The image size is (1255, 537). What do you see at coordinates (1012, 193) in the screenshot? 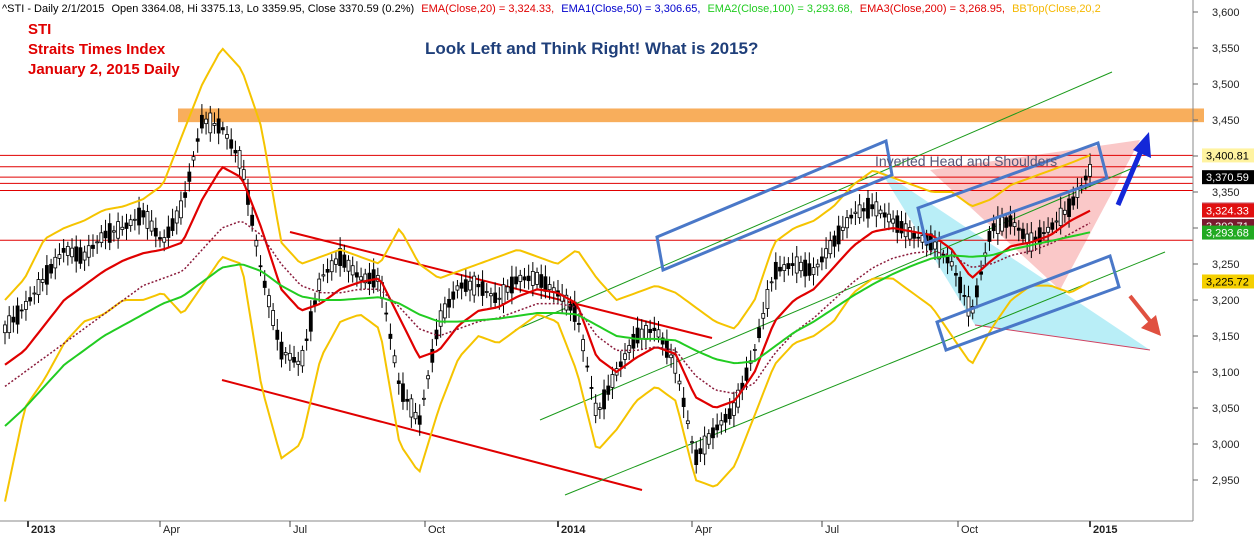
I see `box-head` at bounding box center [1012, 193].